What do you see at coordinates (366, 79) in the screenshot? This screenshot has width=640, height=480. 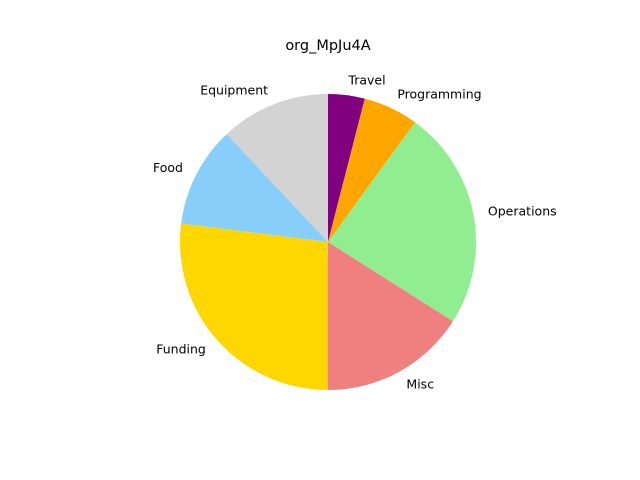 I see `slice-label-travel: Travel` at bounding box center [366, 79].